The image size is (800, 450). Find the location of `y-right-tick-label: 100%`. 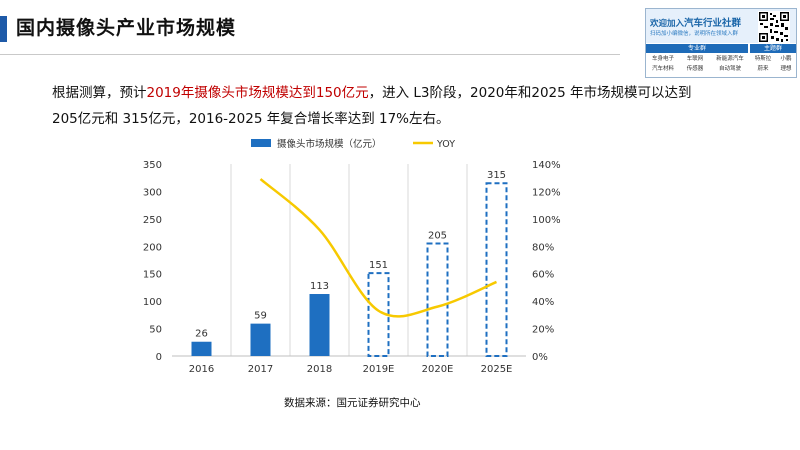

y-right-tick-label: 100% is located at coordinates (546, 220).